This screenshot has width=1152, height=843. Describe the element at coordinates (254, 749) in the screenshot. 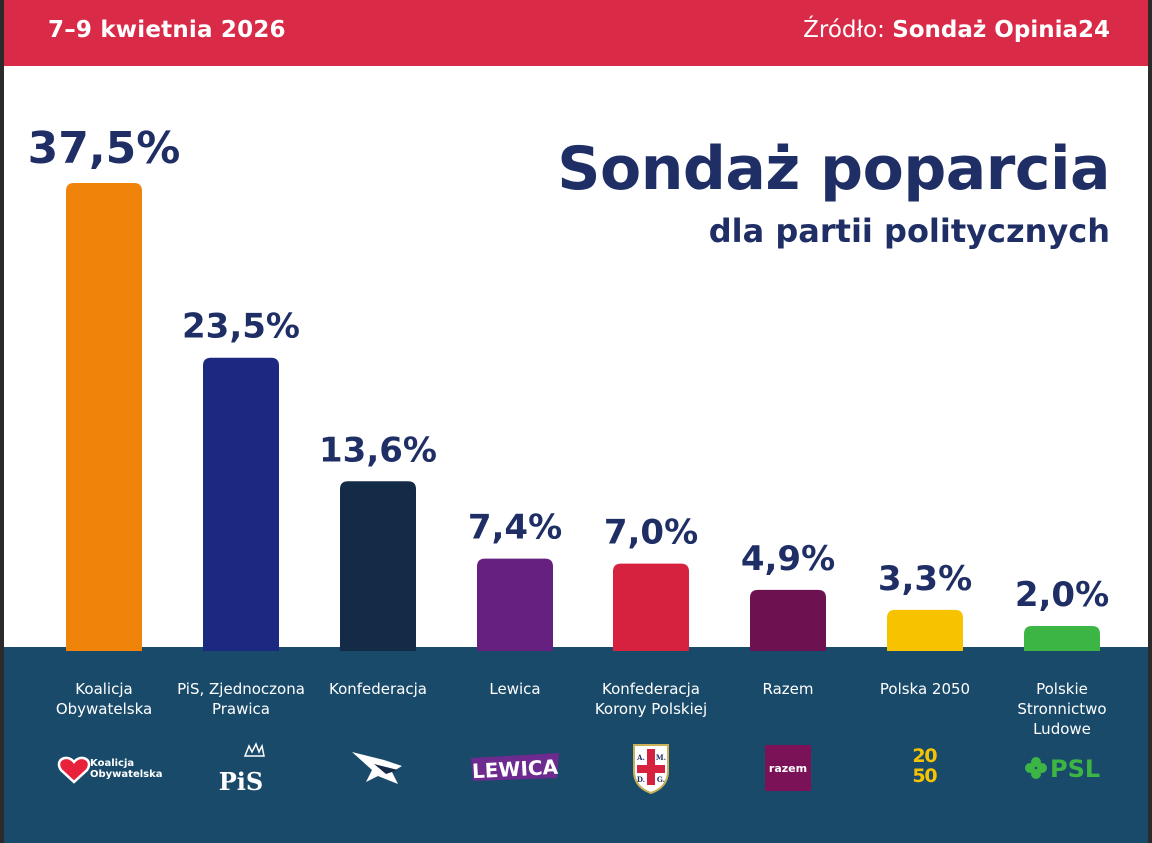

I see `crown-icon` at that location.